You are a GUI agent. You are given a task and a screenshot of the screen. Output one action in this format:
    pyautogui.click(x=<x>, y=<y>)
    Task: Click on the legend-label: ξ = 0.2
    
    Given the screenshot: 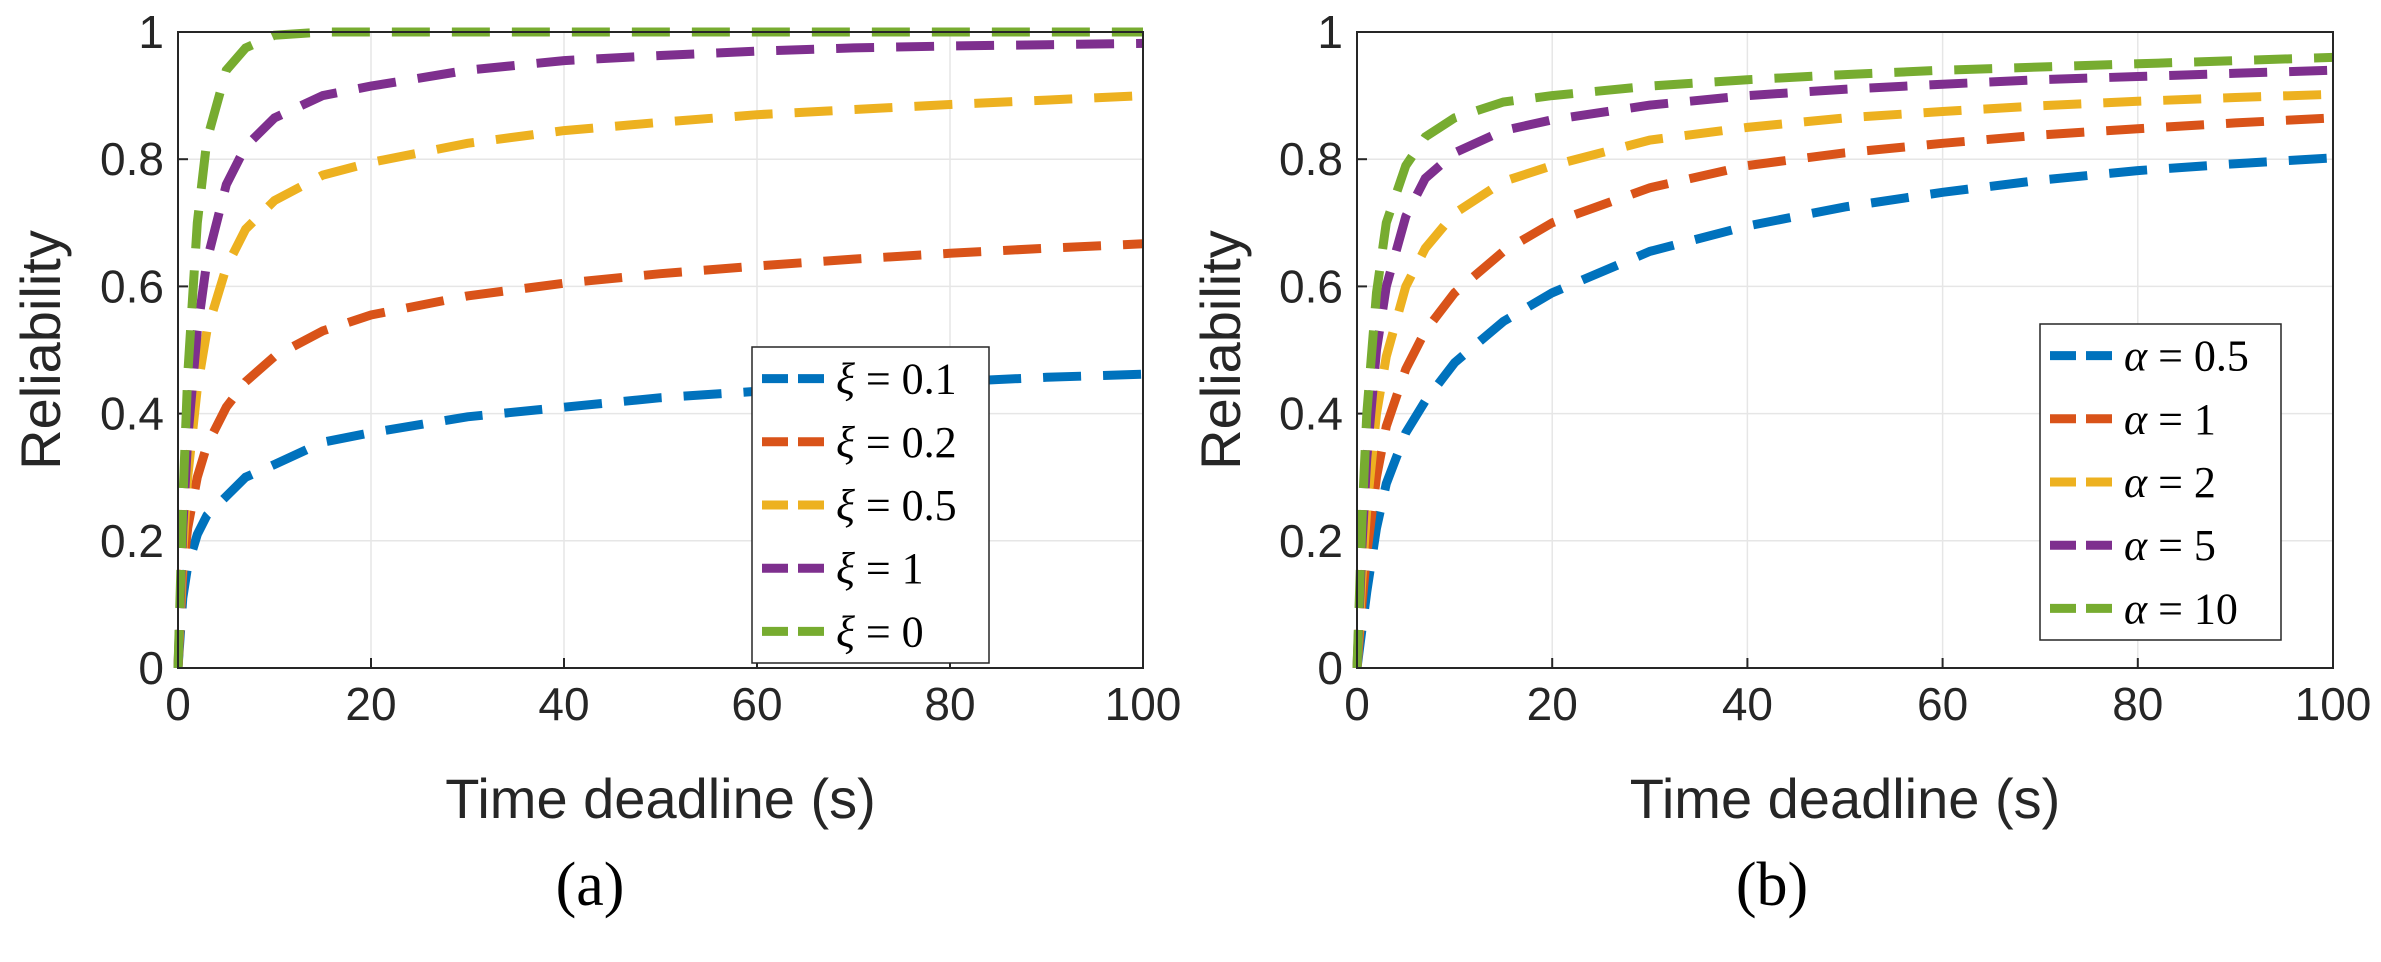 What is the action you would take?
    pyautogui.click(x=896, y=442)
    